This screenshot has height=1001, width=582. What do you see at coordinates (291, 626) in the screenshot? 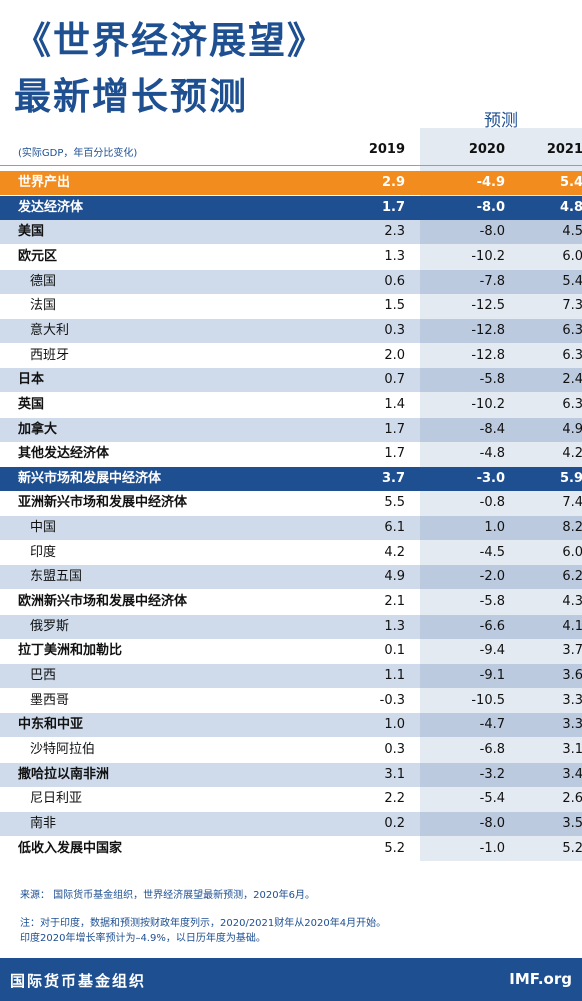
I see `table-row: 俄罗斯 1.3 -6.6 4.1` at bounding box center [291, 626].